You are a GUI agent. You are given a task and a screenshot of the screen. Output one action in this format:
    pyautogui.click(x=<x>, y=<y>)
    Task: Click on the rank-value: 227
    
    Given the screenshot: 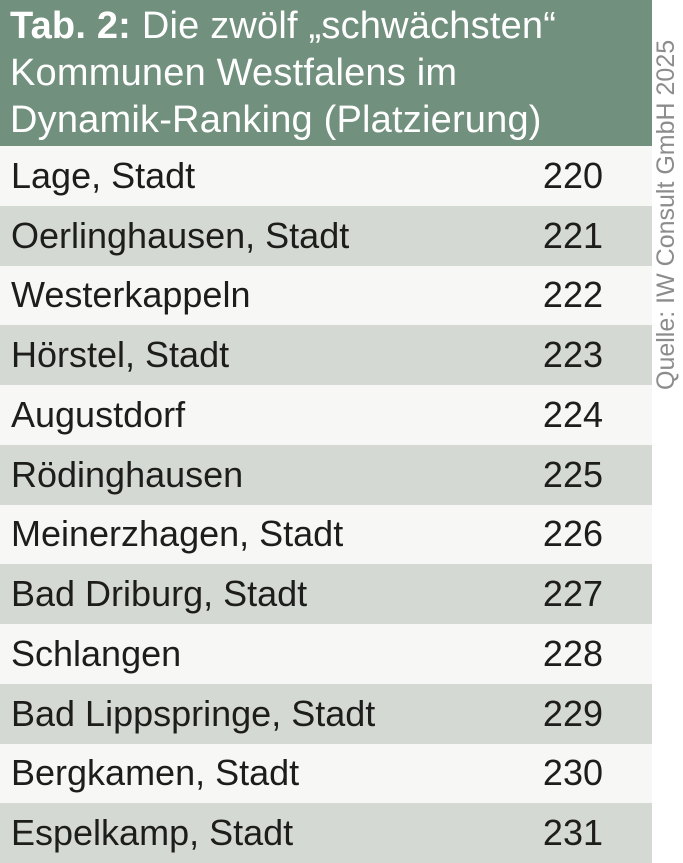 What is the action you would take?
    pyautogui.click(x=572, y=594)
    